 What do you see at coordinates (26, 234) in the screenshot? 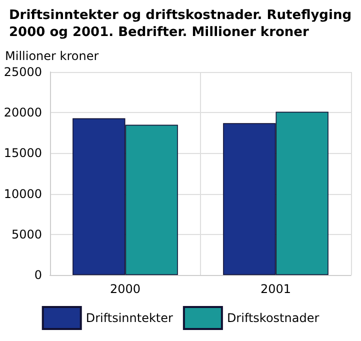
I see `y-tick-label: 5000` at bounding box center [26, 234].